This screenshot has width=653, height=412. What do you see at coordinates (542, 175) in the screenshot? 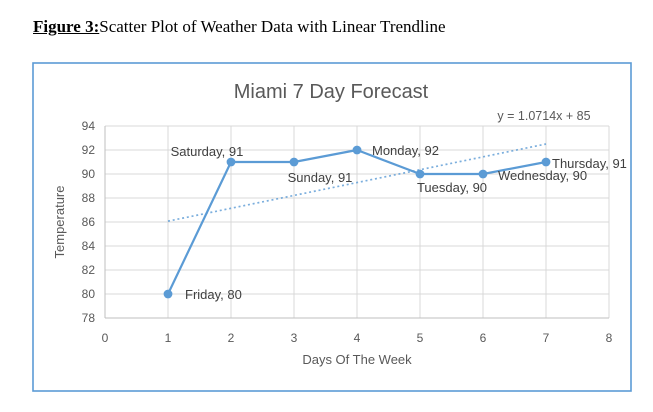
I see `data-point-label: Wednesday, 90` at bounding box center [542, 175].